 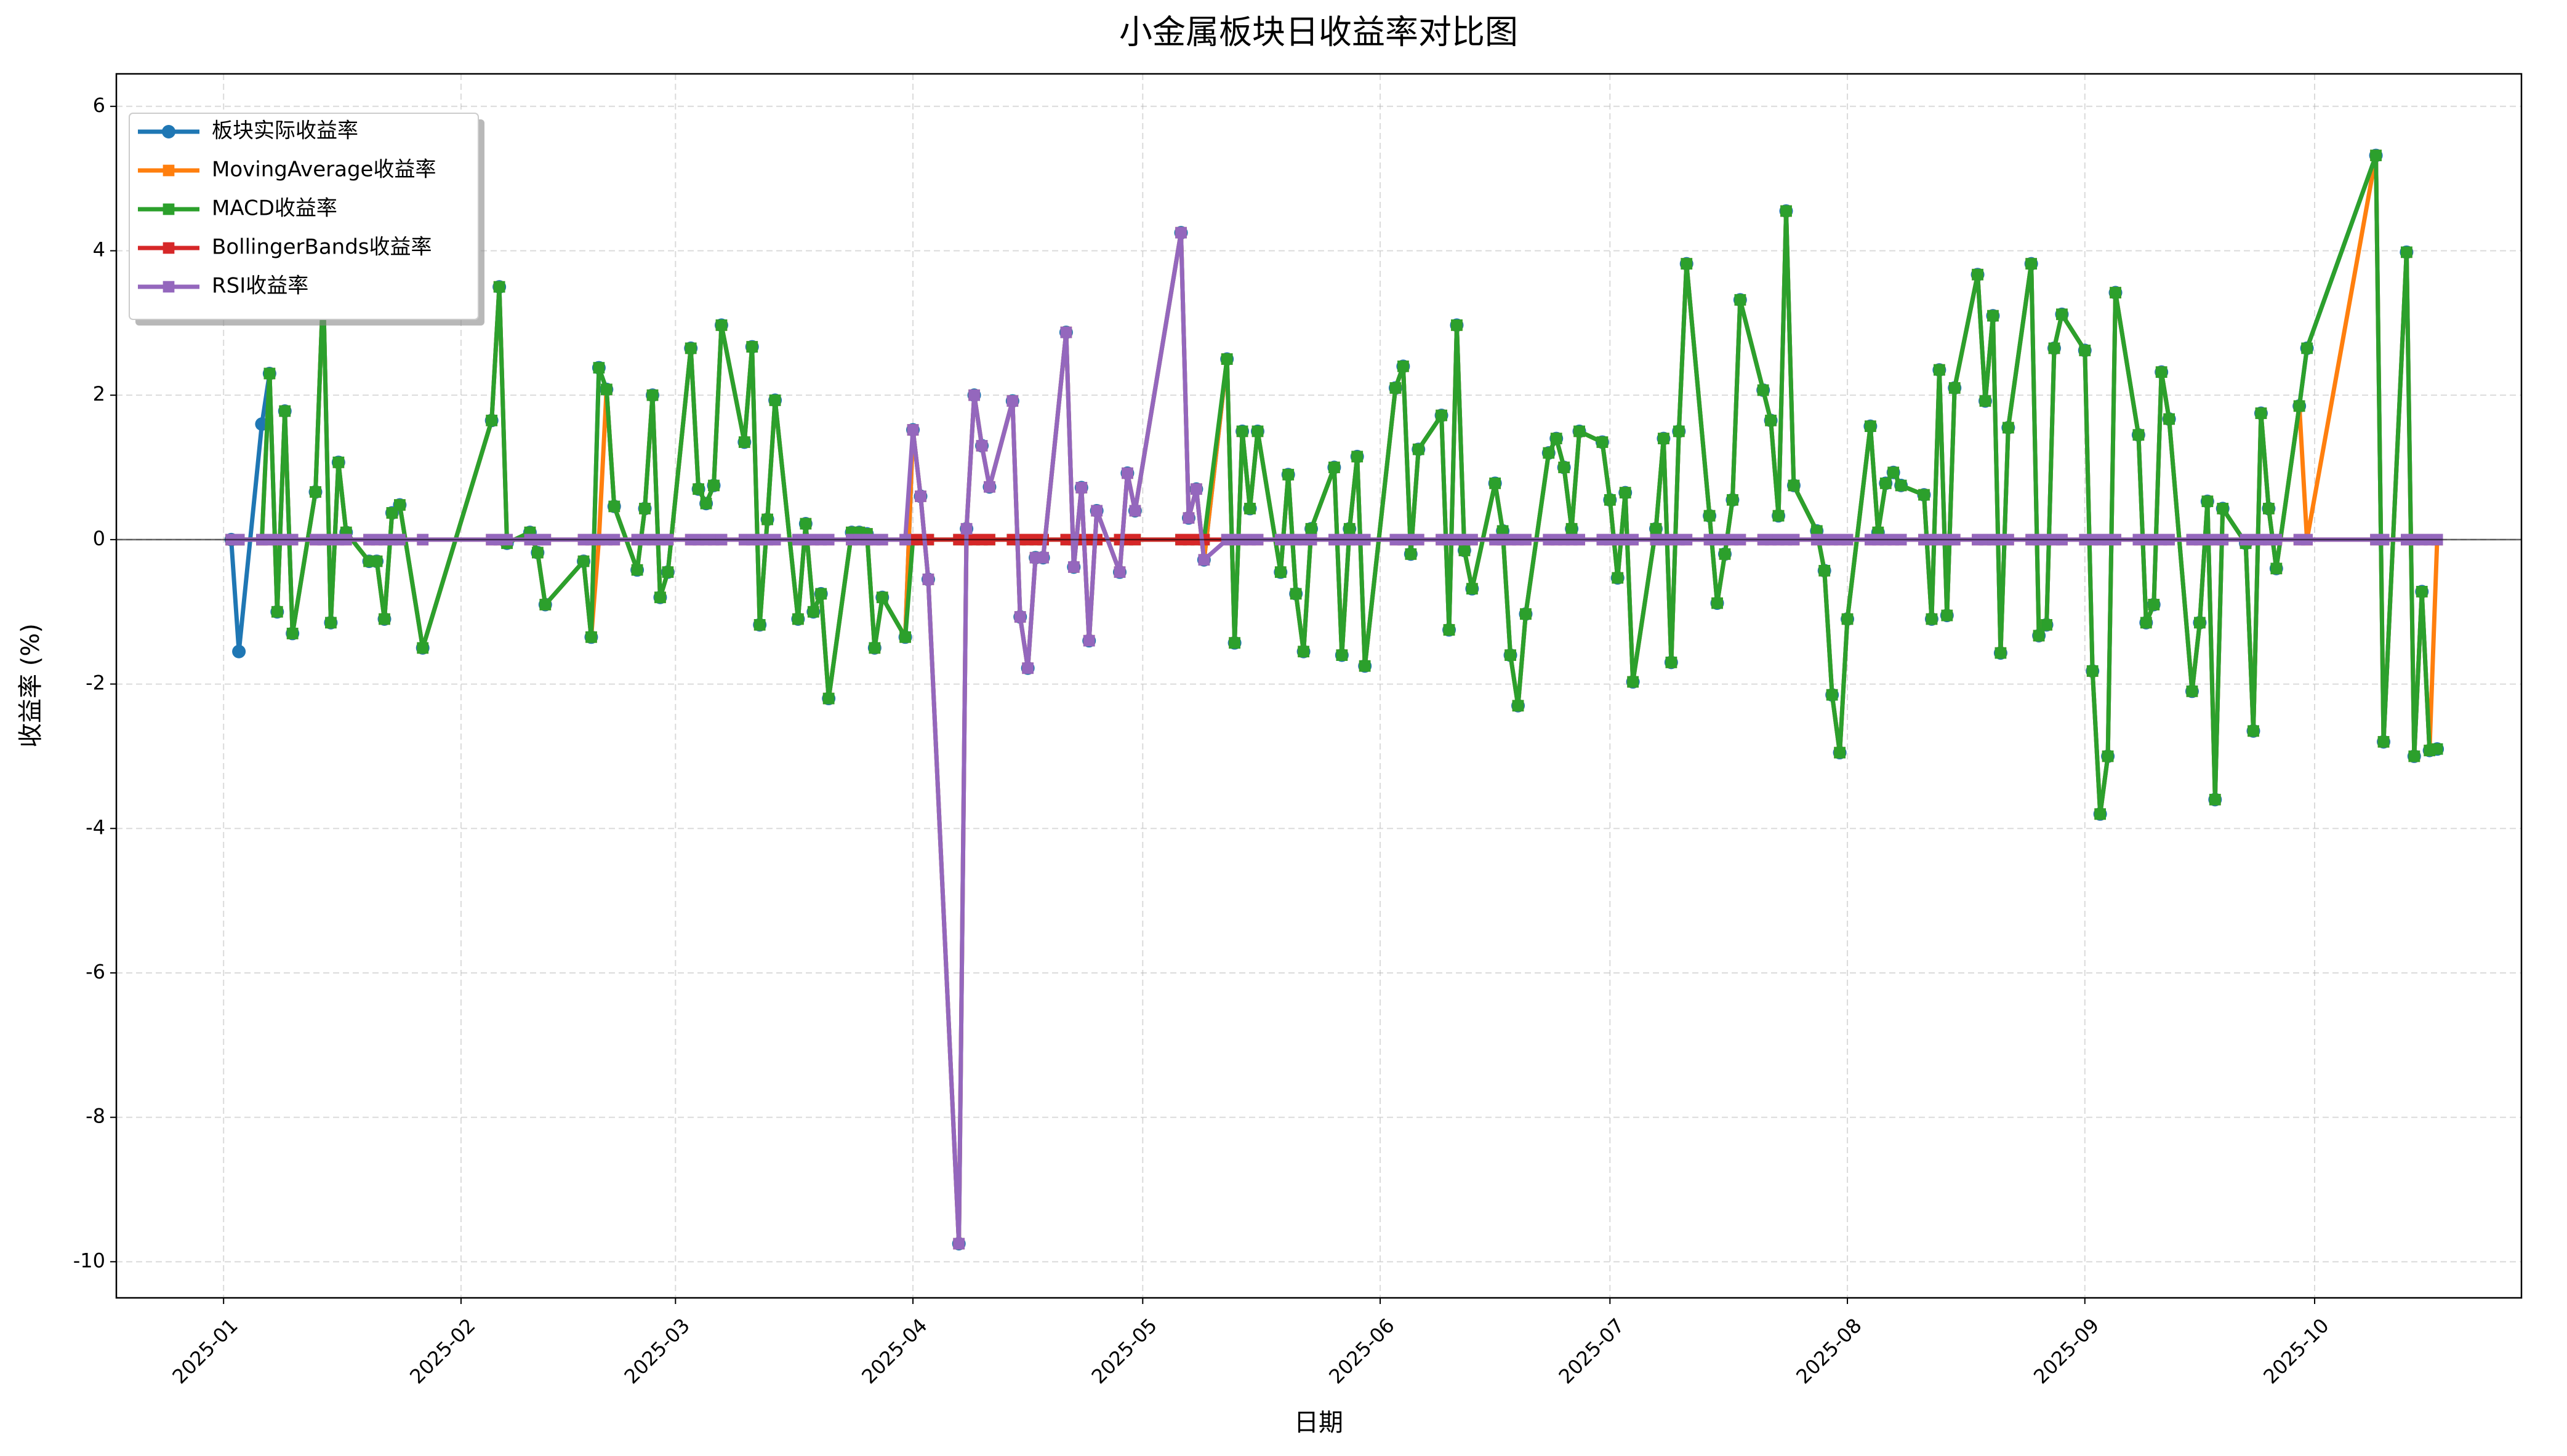 What do you see at coordinates (274, 208) in the screenshot?
I see `legend-label: MACD收益率` at bounding box center [274, 208].